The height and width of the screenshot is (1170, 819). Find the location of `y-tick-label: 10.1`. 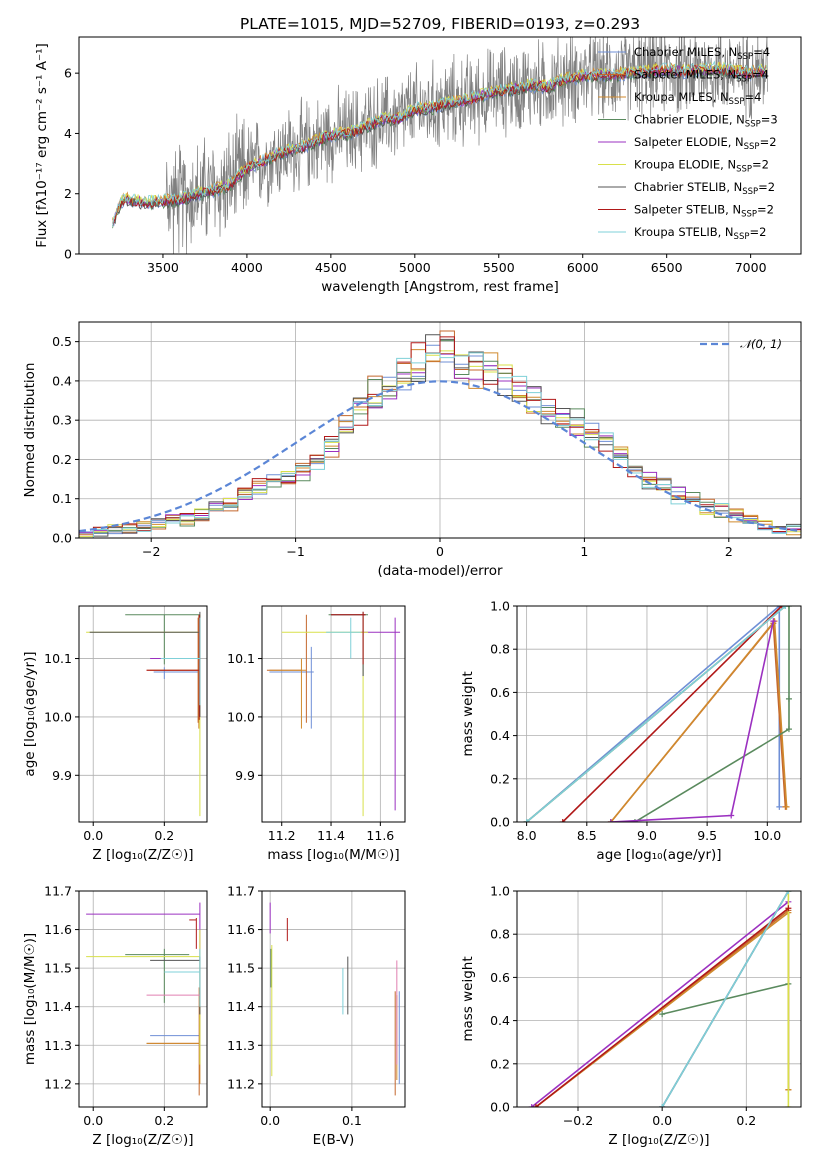

y-tick-label: 10.1 is located at coordinates (58, 658).